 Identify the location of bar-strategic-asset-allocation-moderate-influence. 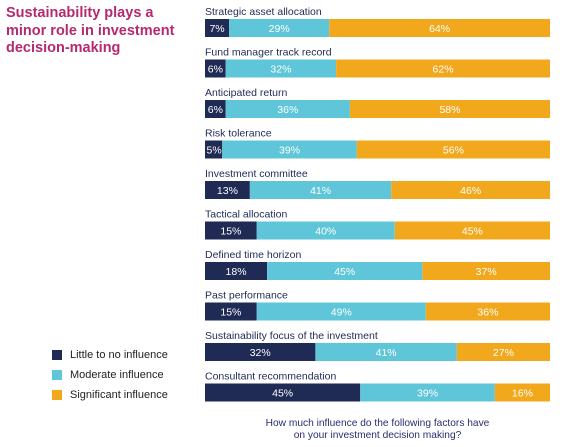
(279, 28).